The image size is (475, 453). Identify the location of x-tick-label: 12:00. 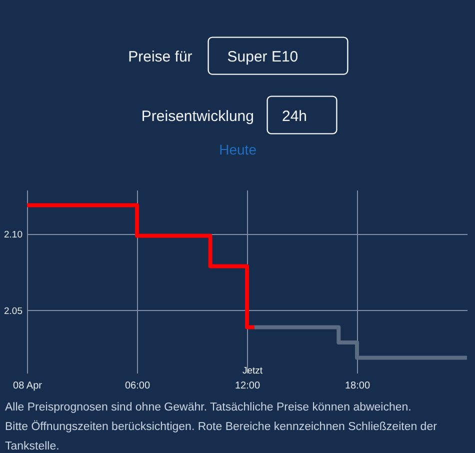
(247, 386).